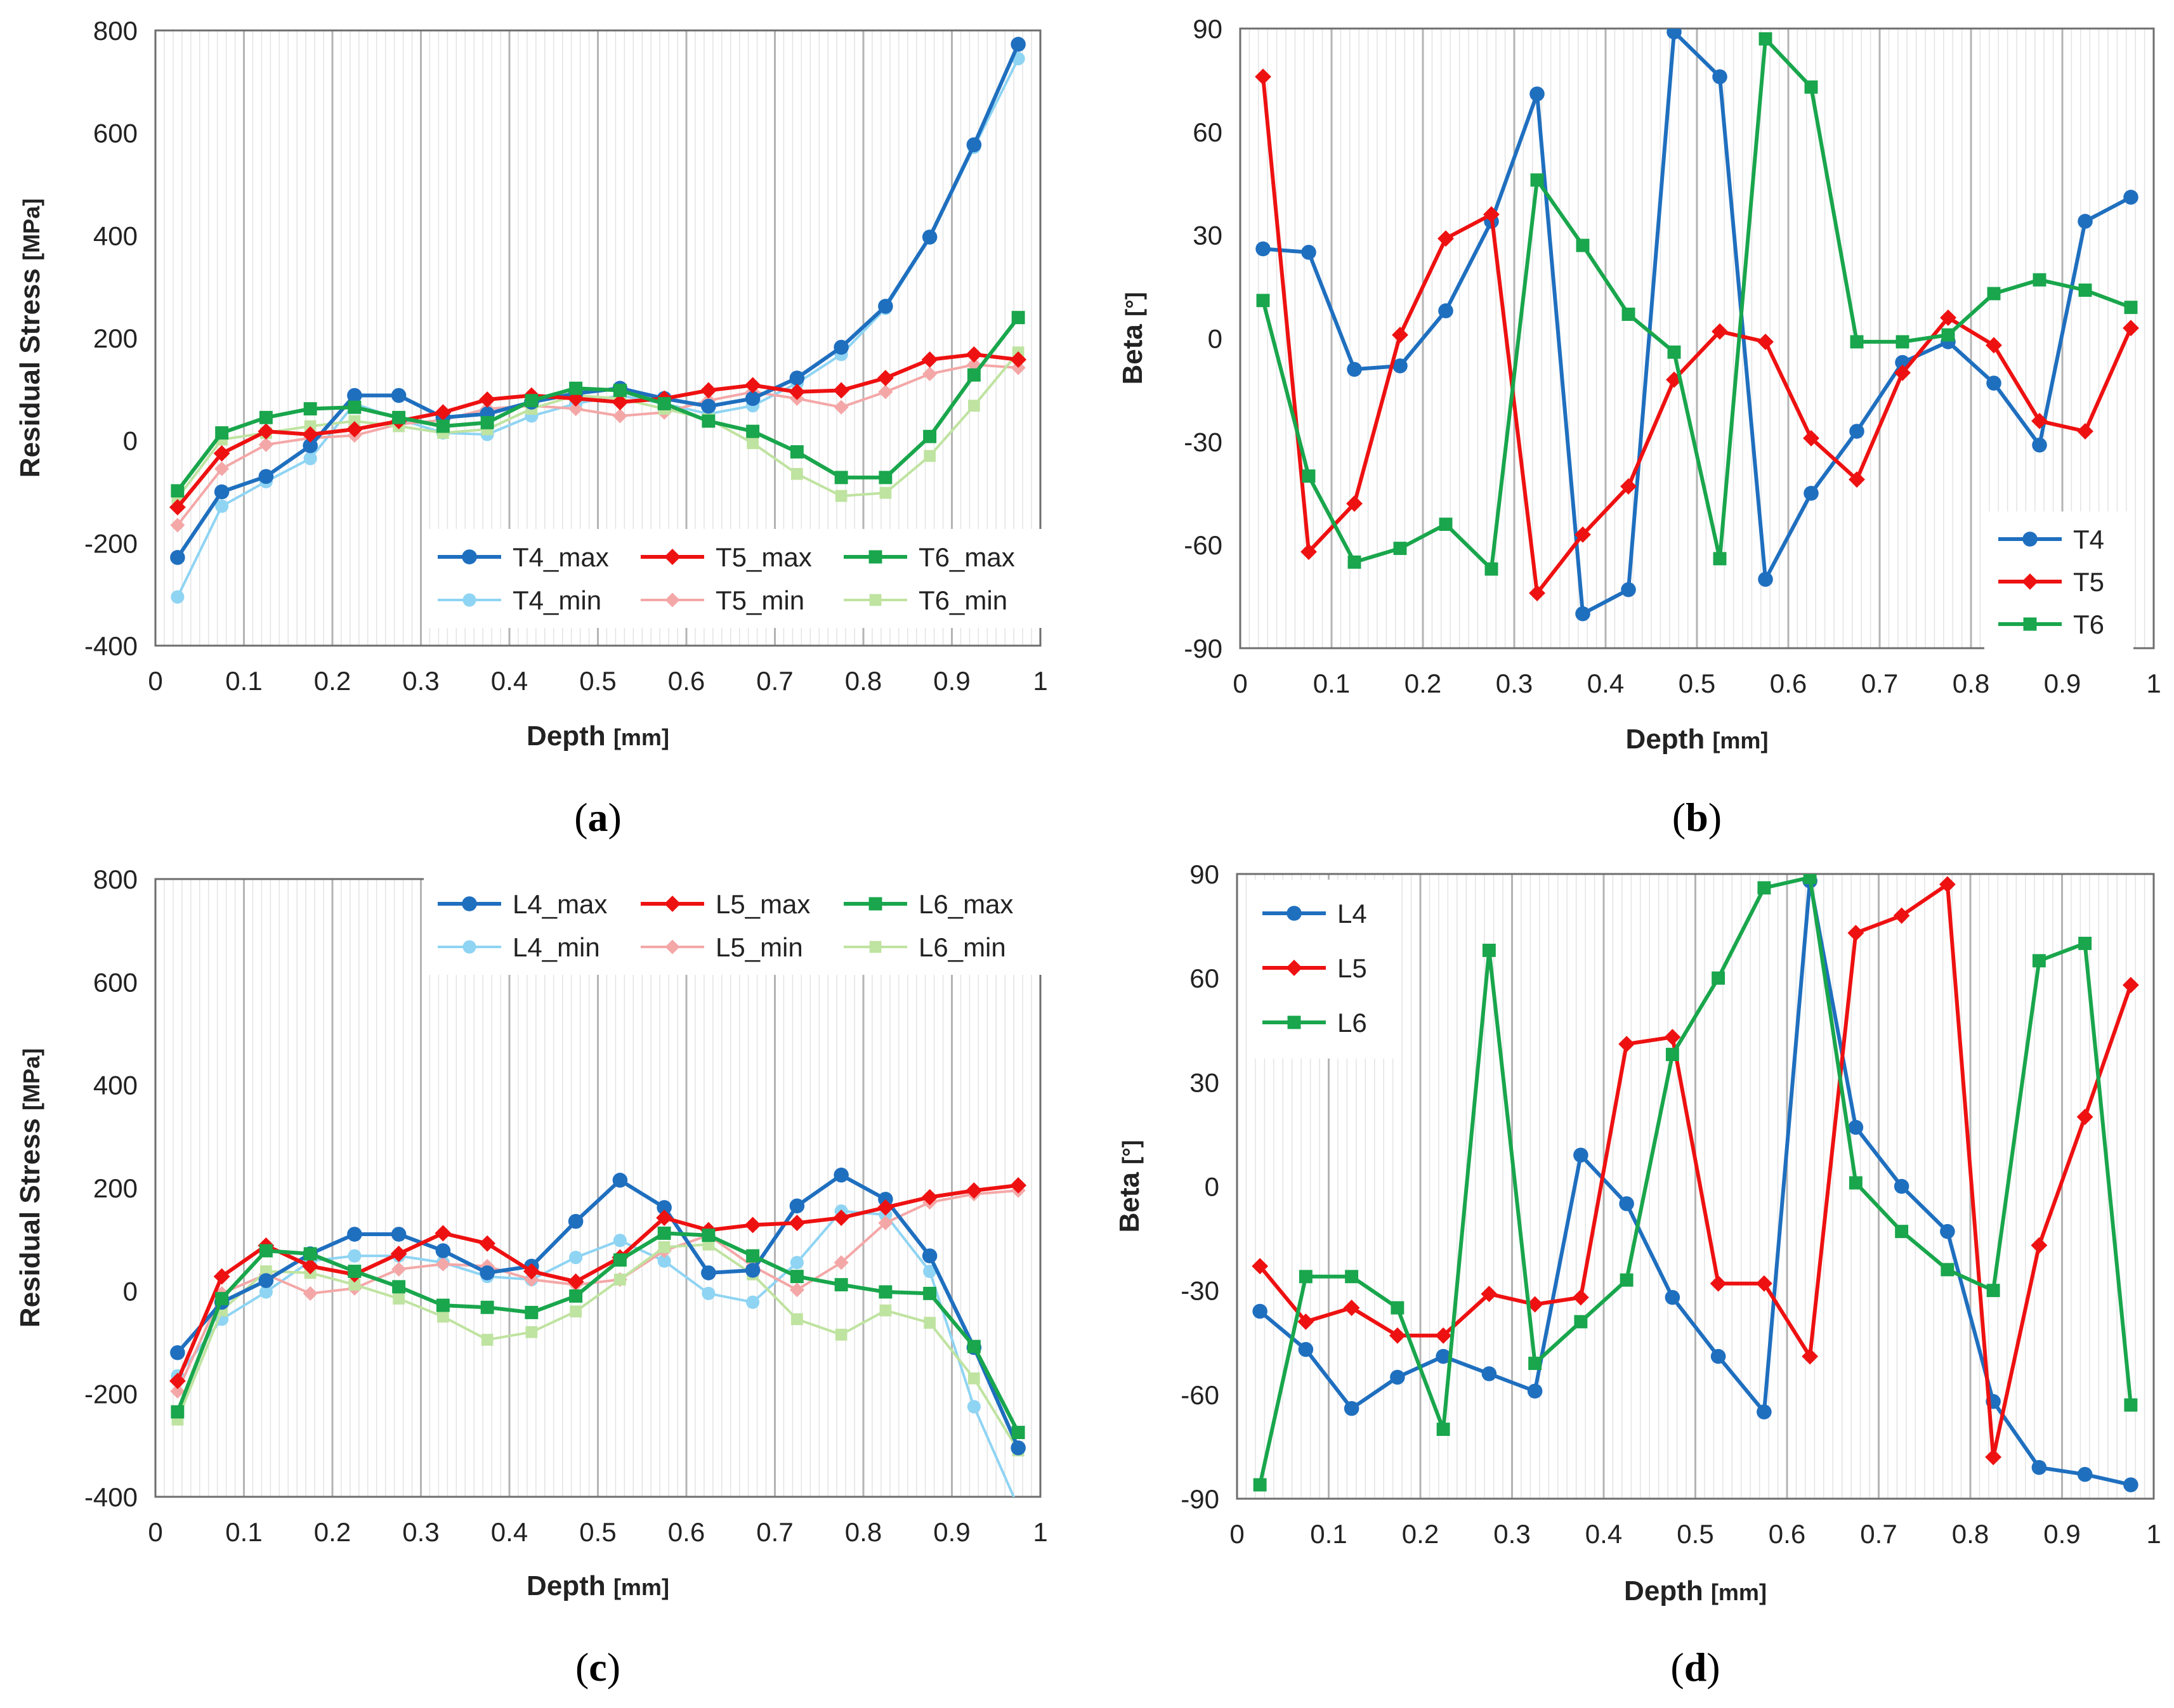 The width and height of the screenshot is (2174, 1708). Describe the element at coordinates (1323, 969) in the screenshot. I see `legend: L4 L5 L6` at that location.